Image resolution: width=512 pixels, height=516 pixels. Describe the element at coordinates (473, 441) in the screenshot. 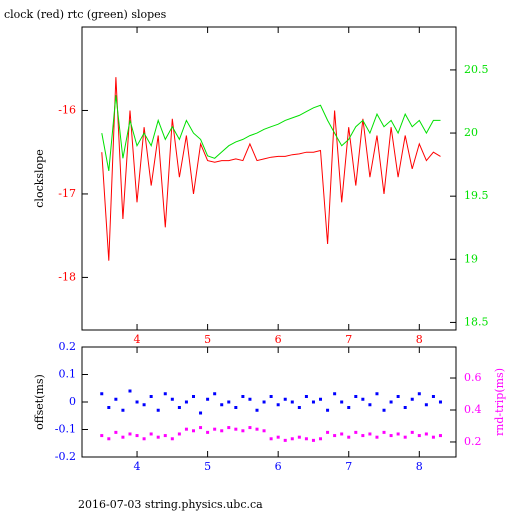

I see `y2-tick-label: 0.2` at that location.